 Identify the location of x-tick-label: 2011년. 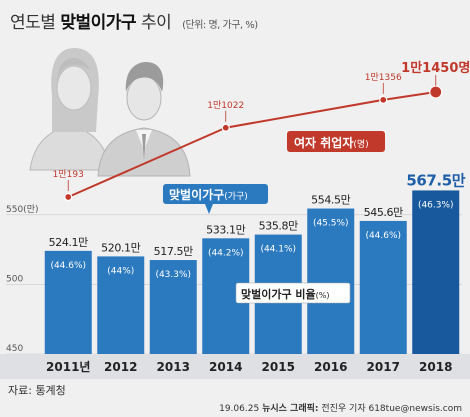
(68, 367).